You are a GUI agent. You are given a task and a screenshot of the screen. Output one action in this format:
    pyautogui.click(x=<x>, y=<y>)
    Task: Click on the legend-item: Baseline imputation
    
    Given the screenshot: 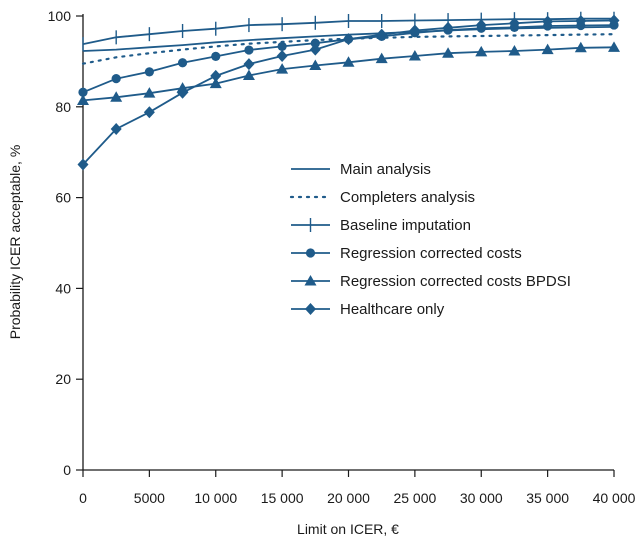 What is the action you would take?
    pyautogui.click(x=381, y=225)
    